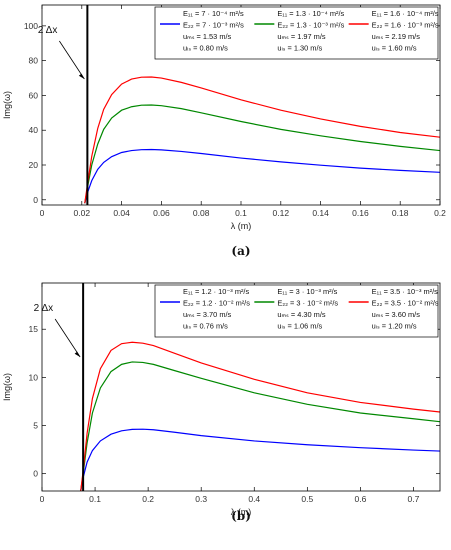 The width and height of the screenshot is (451, 550). Describe the element at coordinates (205, 326) in the screenshot. I see `legend-entry: uₗₛ = 0.76 m/s` at that location.